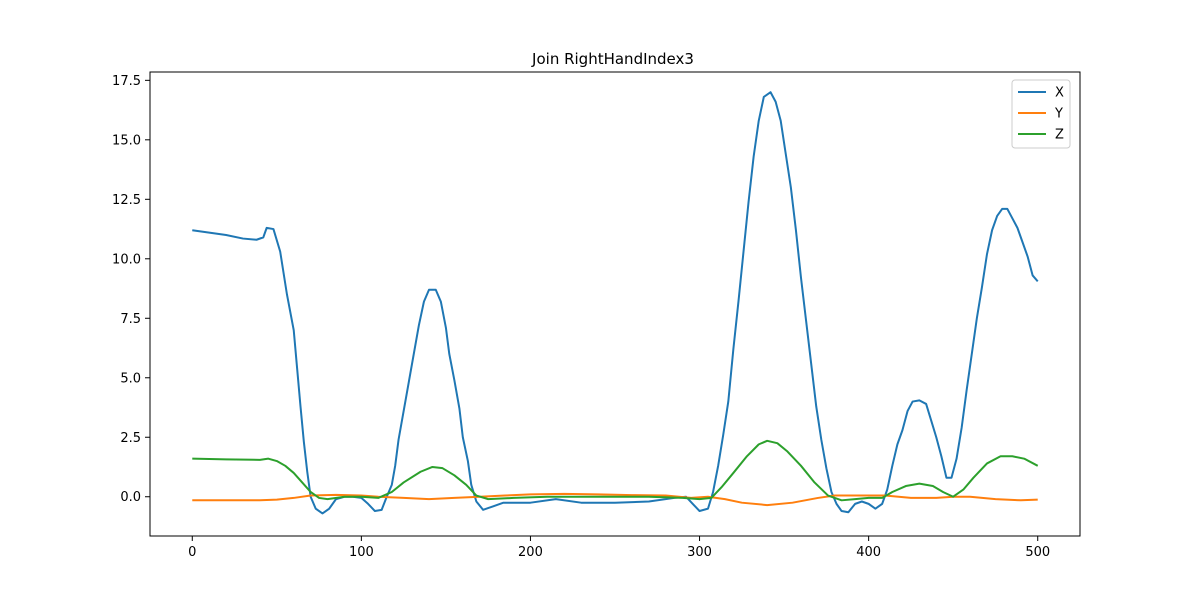  I want to click on x-tick-label: 300, so click(699, 552).